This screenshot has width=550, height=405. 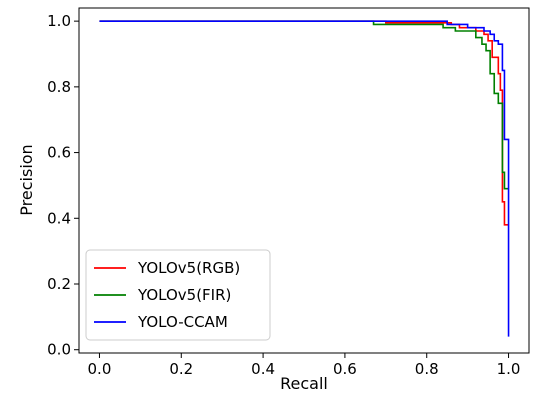 What do you see at coordinates (63, 185) in the screenshot?
I see `y-axis: 0.0 0.2 0.4 0.6 0.8 1.0` at bounding box center [63, 185].